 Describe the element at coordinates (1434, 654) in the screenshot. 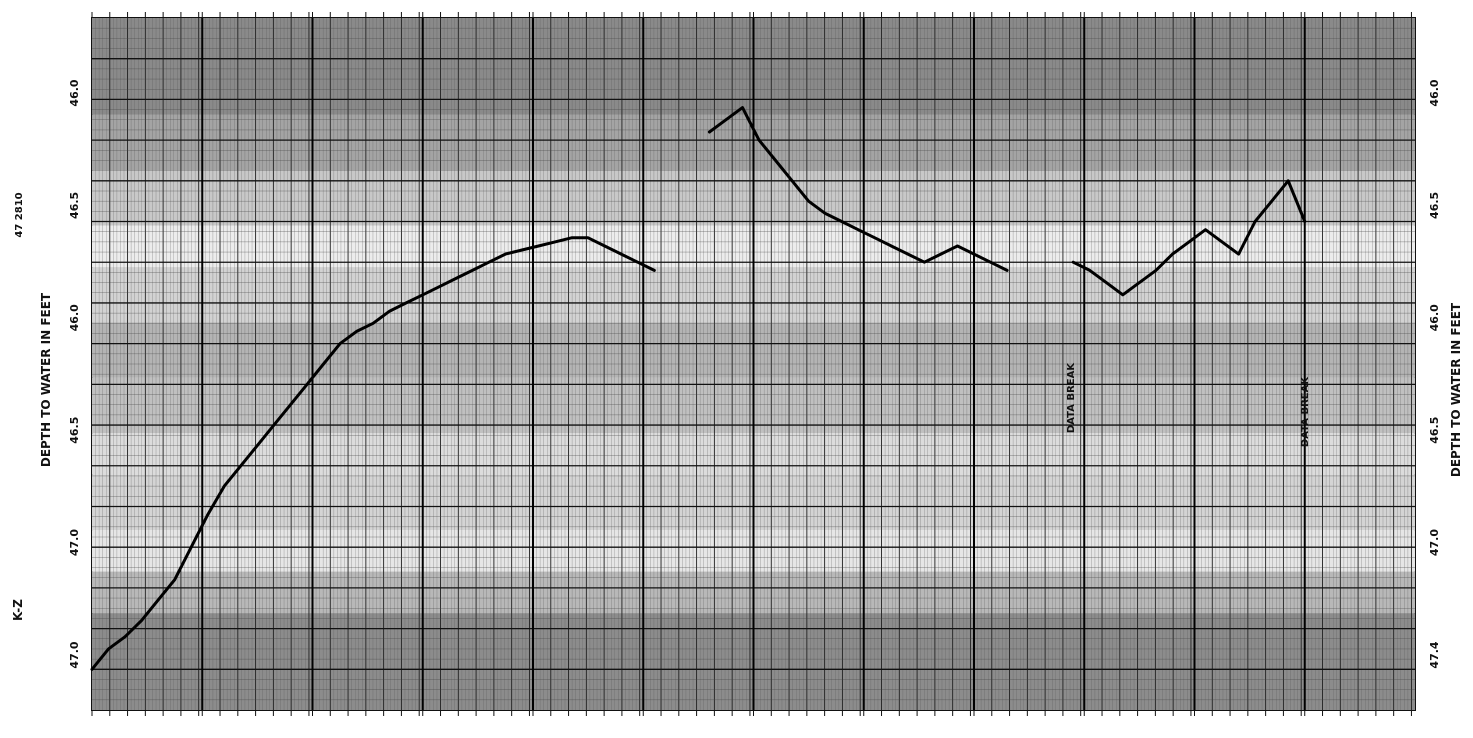

I see `y-tick-label-right: 47.4` at that location.